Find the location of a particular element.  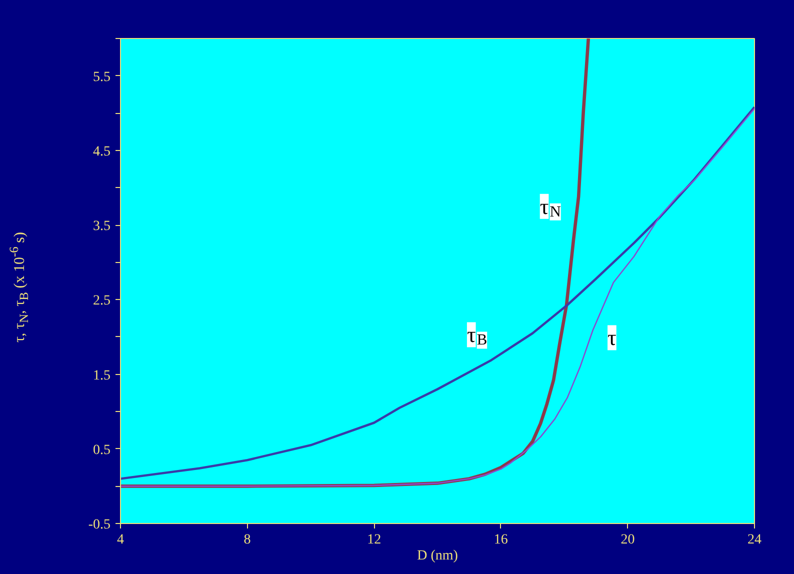

x-tick-label: 8 is located at coordinates (247, 540).